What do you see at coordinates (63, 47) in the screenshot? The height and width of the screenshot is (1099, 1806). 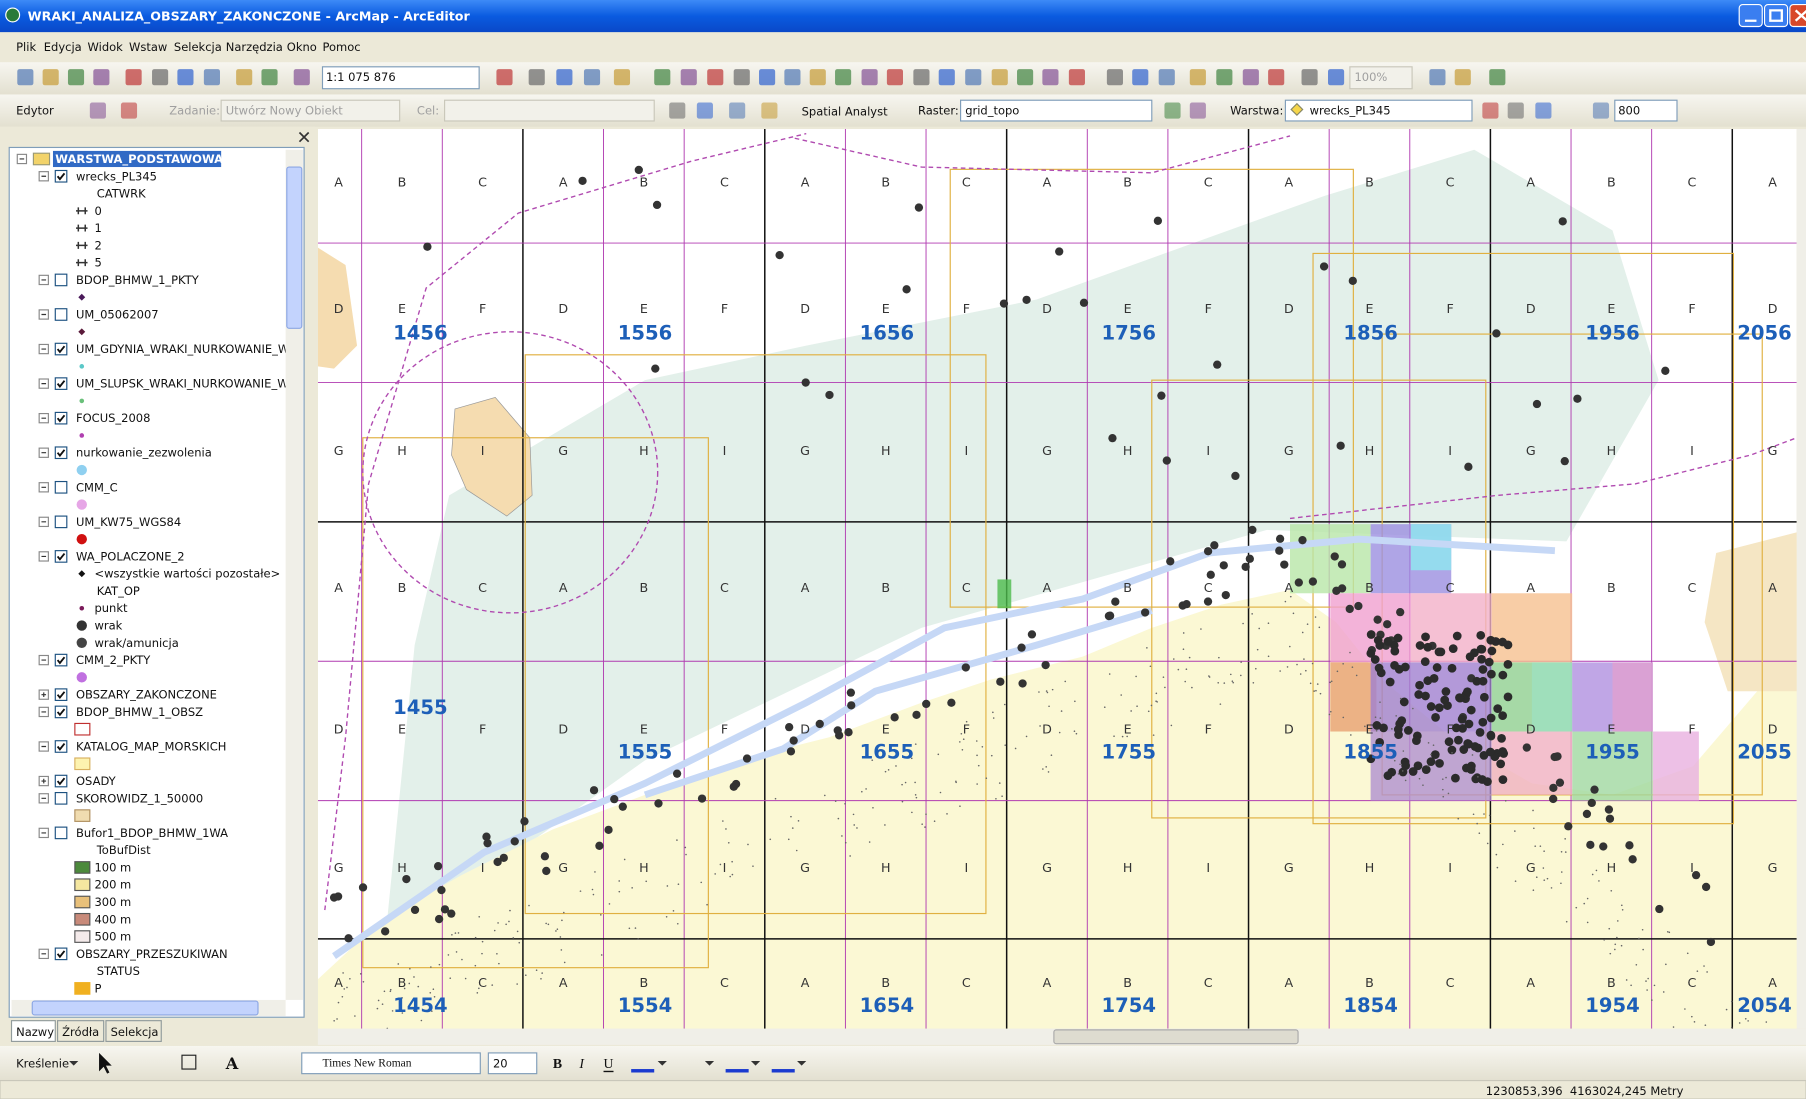 I see `menu-item: Edycja` at bounding box center [63, 47].